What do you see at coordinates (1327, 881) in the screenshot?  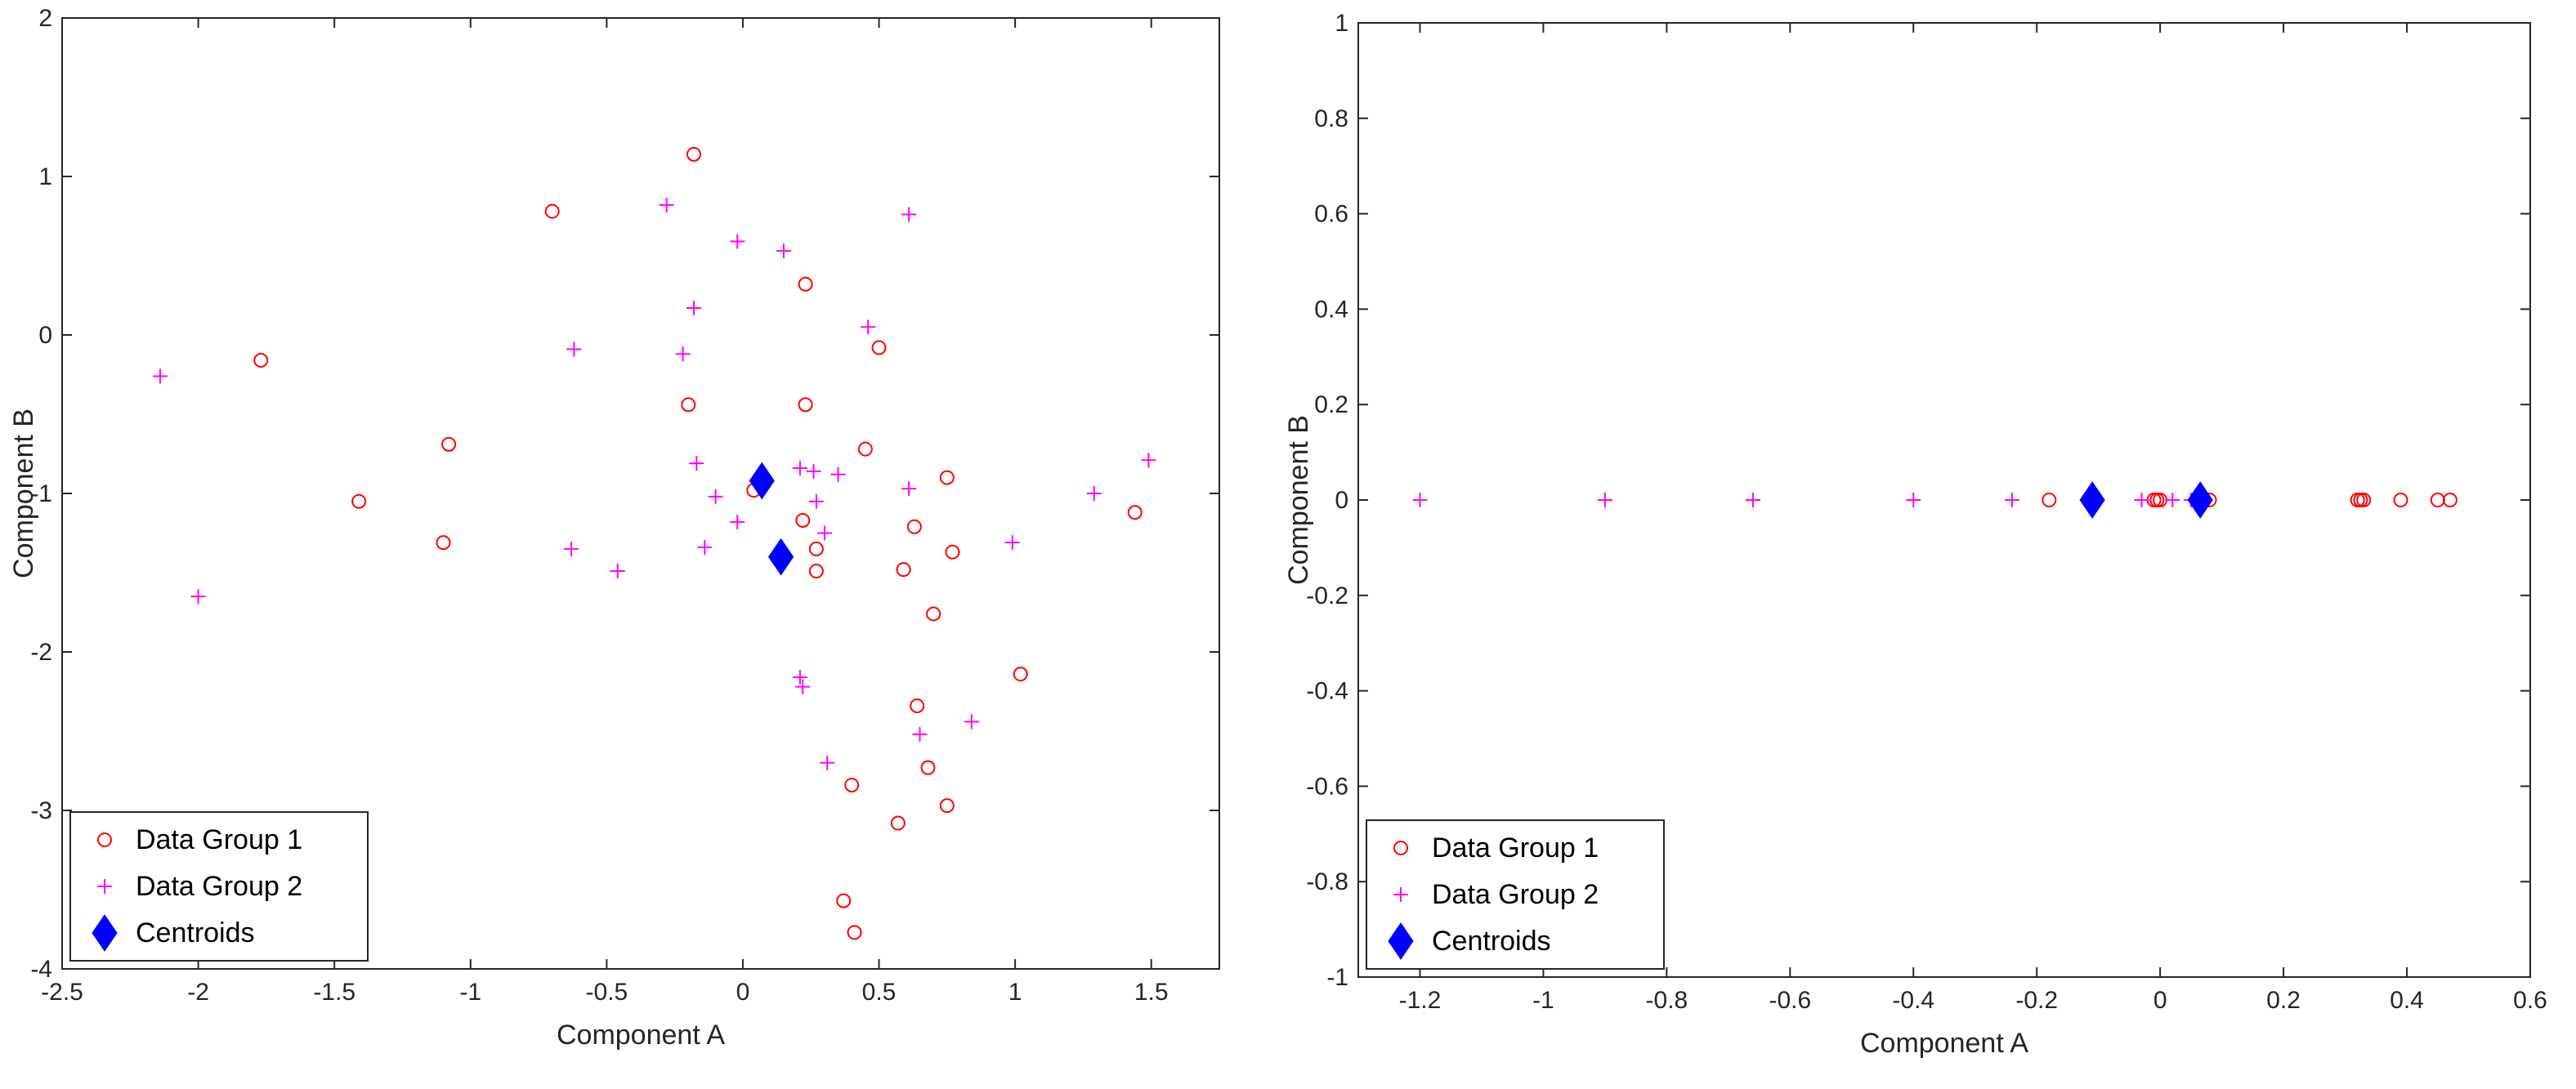 I see `y-tick-label: -0.8` at bounding box center [1327, 881].